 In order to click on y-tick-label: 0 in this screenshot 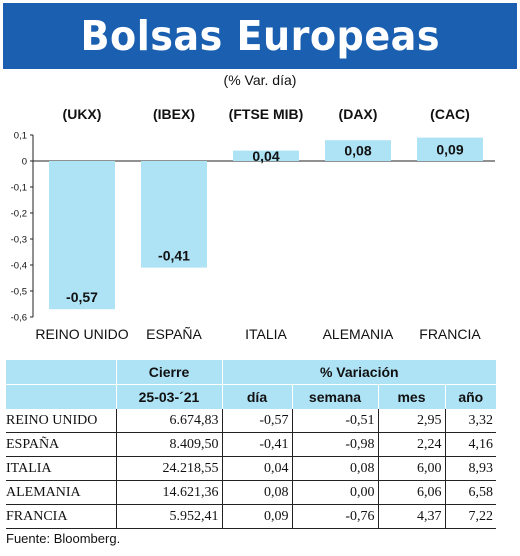, I will do `click(24, 162)`.